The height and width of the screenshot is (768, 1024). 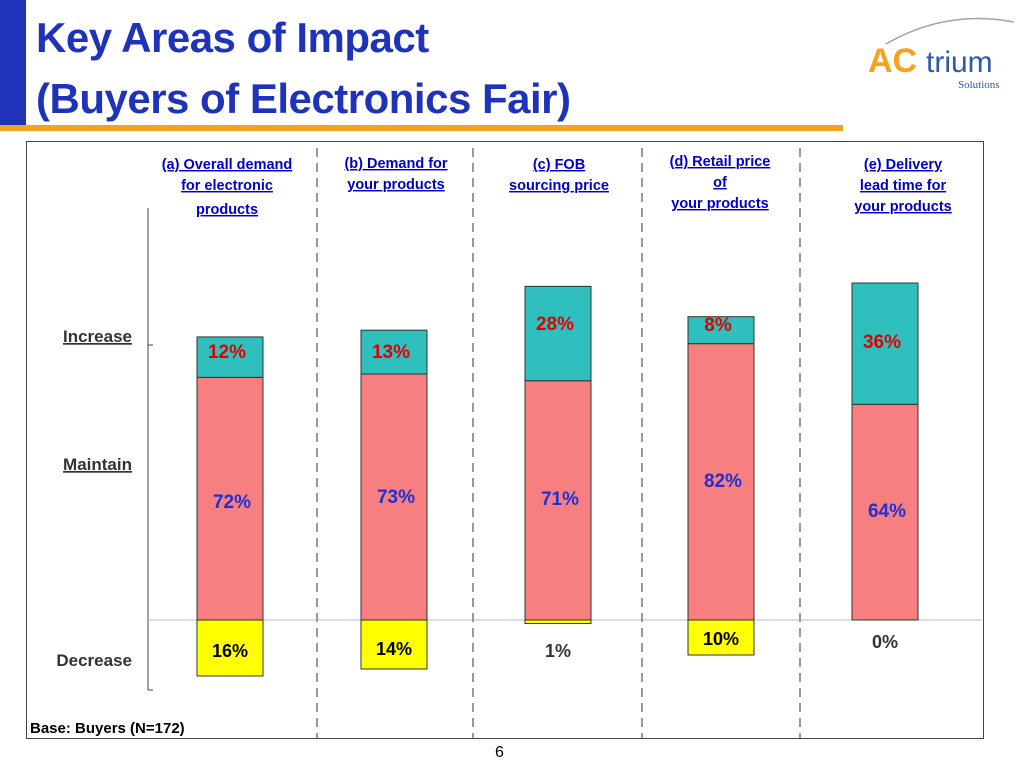 I want to click on page-number: 6, so click(x=499, y=752).